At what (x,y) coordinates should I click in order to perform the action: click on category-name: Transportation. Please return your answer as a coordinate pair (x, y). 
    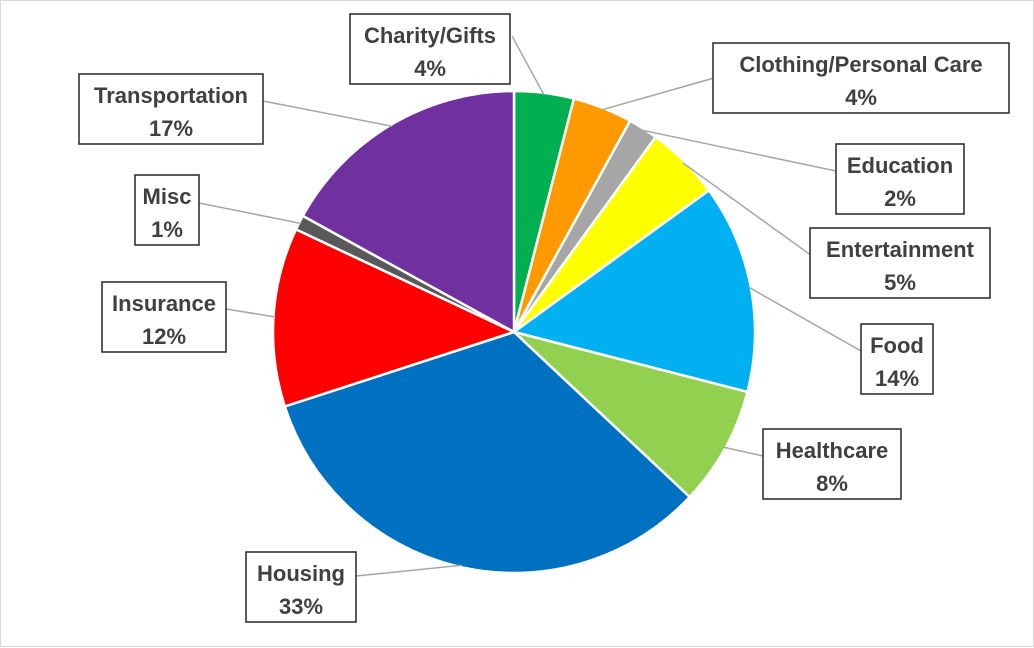
    Looking at the image, I should click on (171, 95).